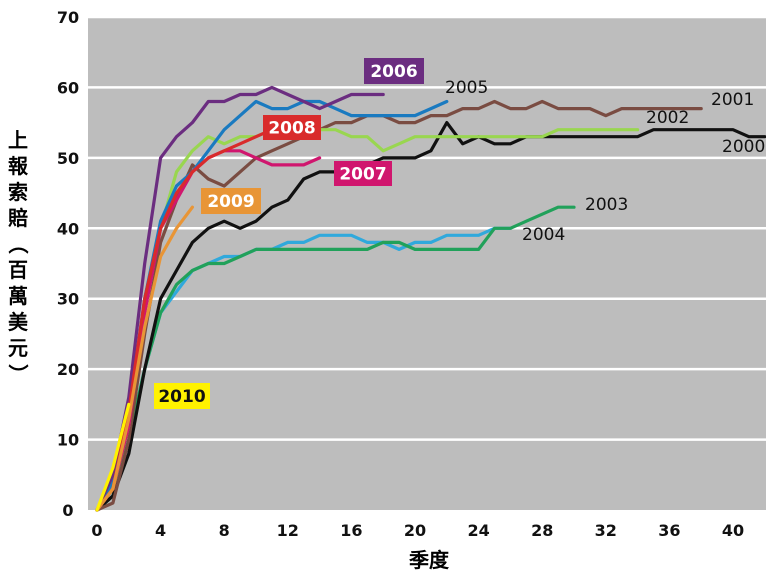  What do you see at coordinates (96, 530) in the screenshot?
I see `x-tick-label: 0` at bounding box center [96, 530].